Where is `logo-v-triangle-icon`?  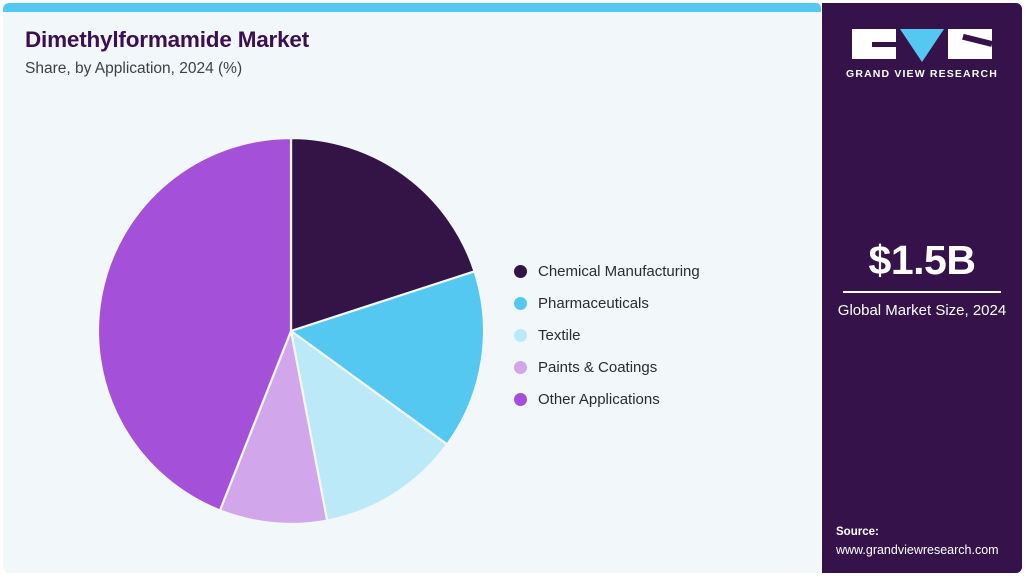 logo-v-triangle-icon is located at coordinates (922, 45).